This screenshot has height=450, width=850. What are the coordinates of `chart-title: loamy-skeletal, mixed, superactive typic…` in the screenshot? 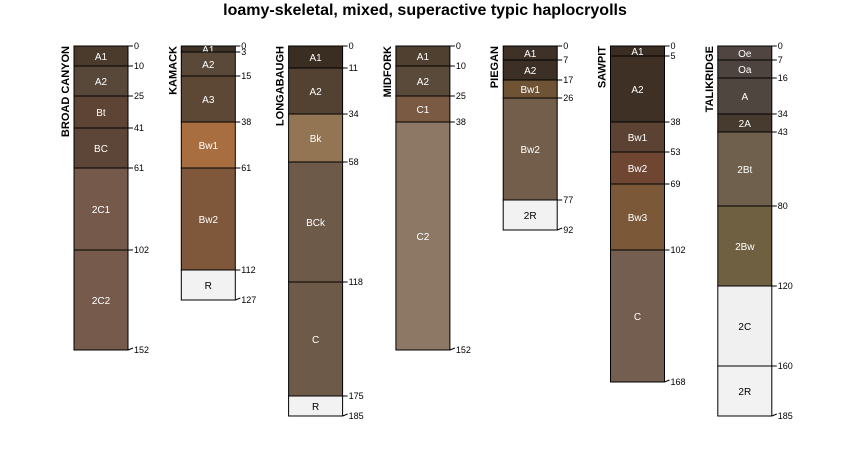 It's located at (425, 10).